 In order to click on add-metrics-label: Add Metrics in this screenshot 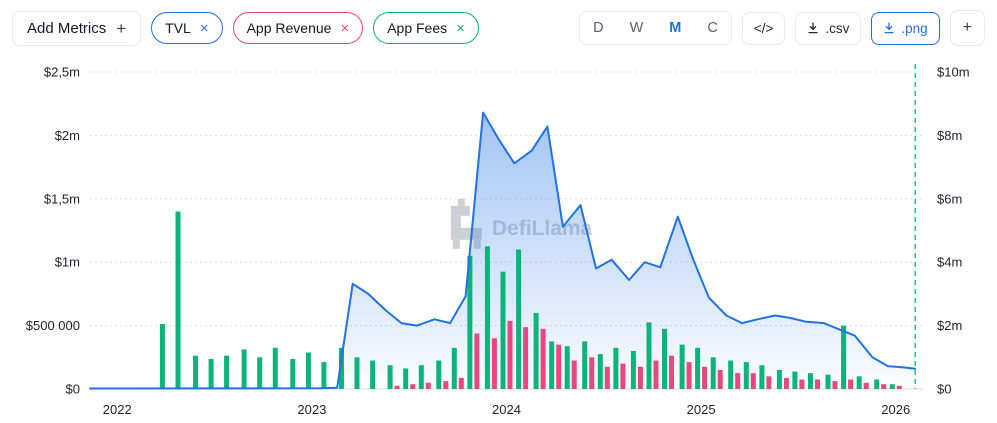, I will do `click(67, 28)`.